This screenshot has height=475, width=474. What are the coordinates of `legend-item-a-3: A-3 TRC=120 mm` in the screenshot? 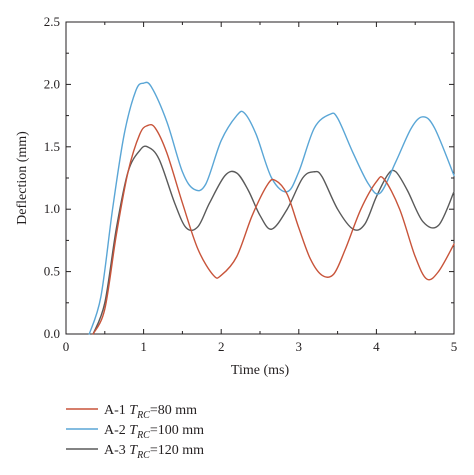 It's located at (135, 452).